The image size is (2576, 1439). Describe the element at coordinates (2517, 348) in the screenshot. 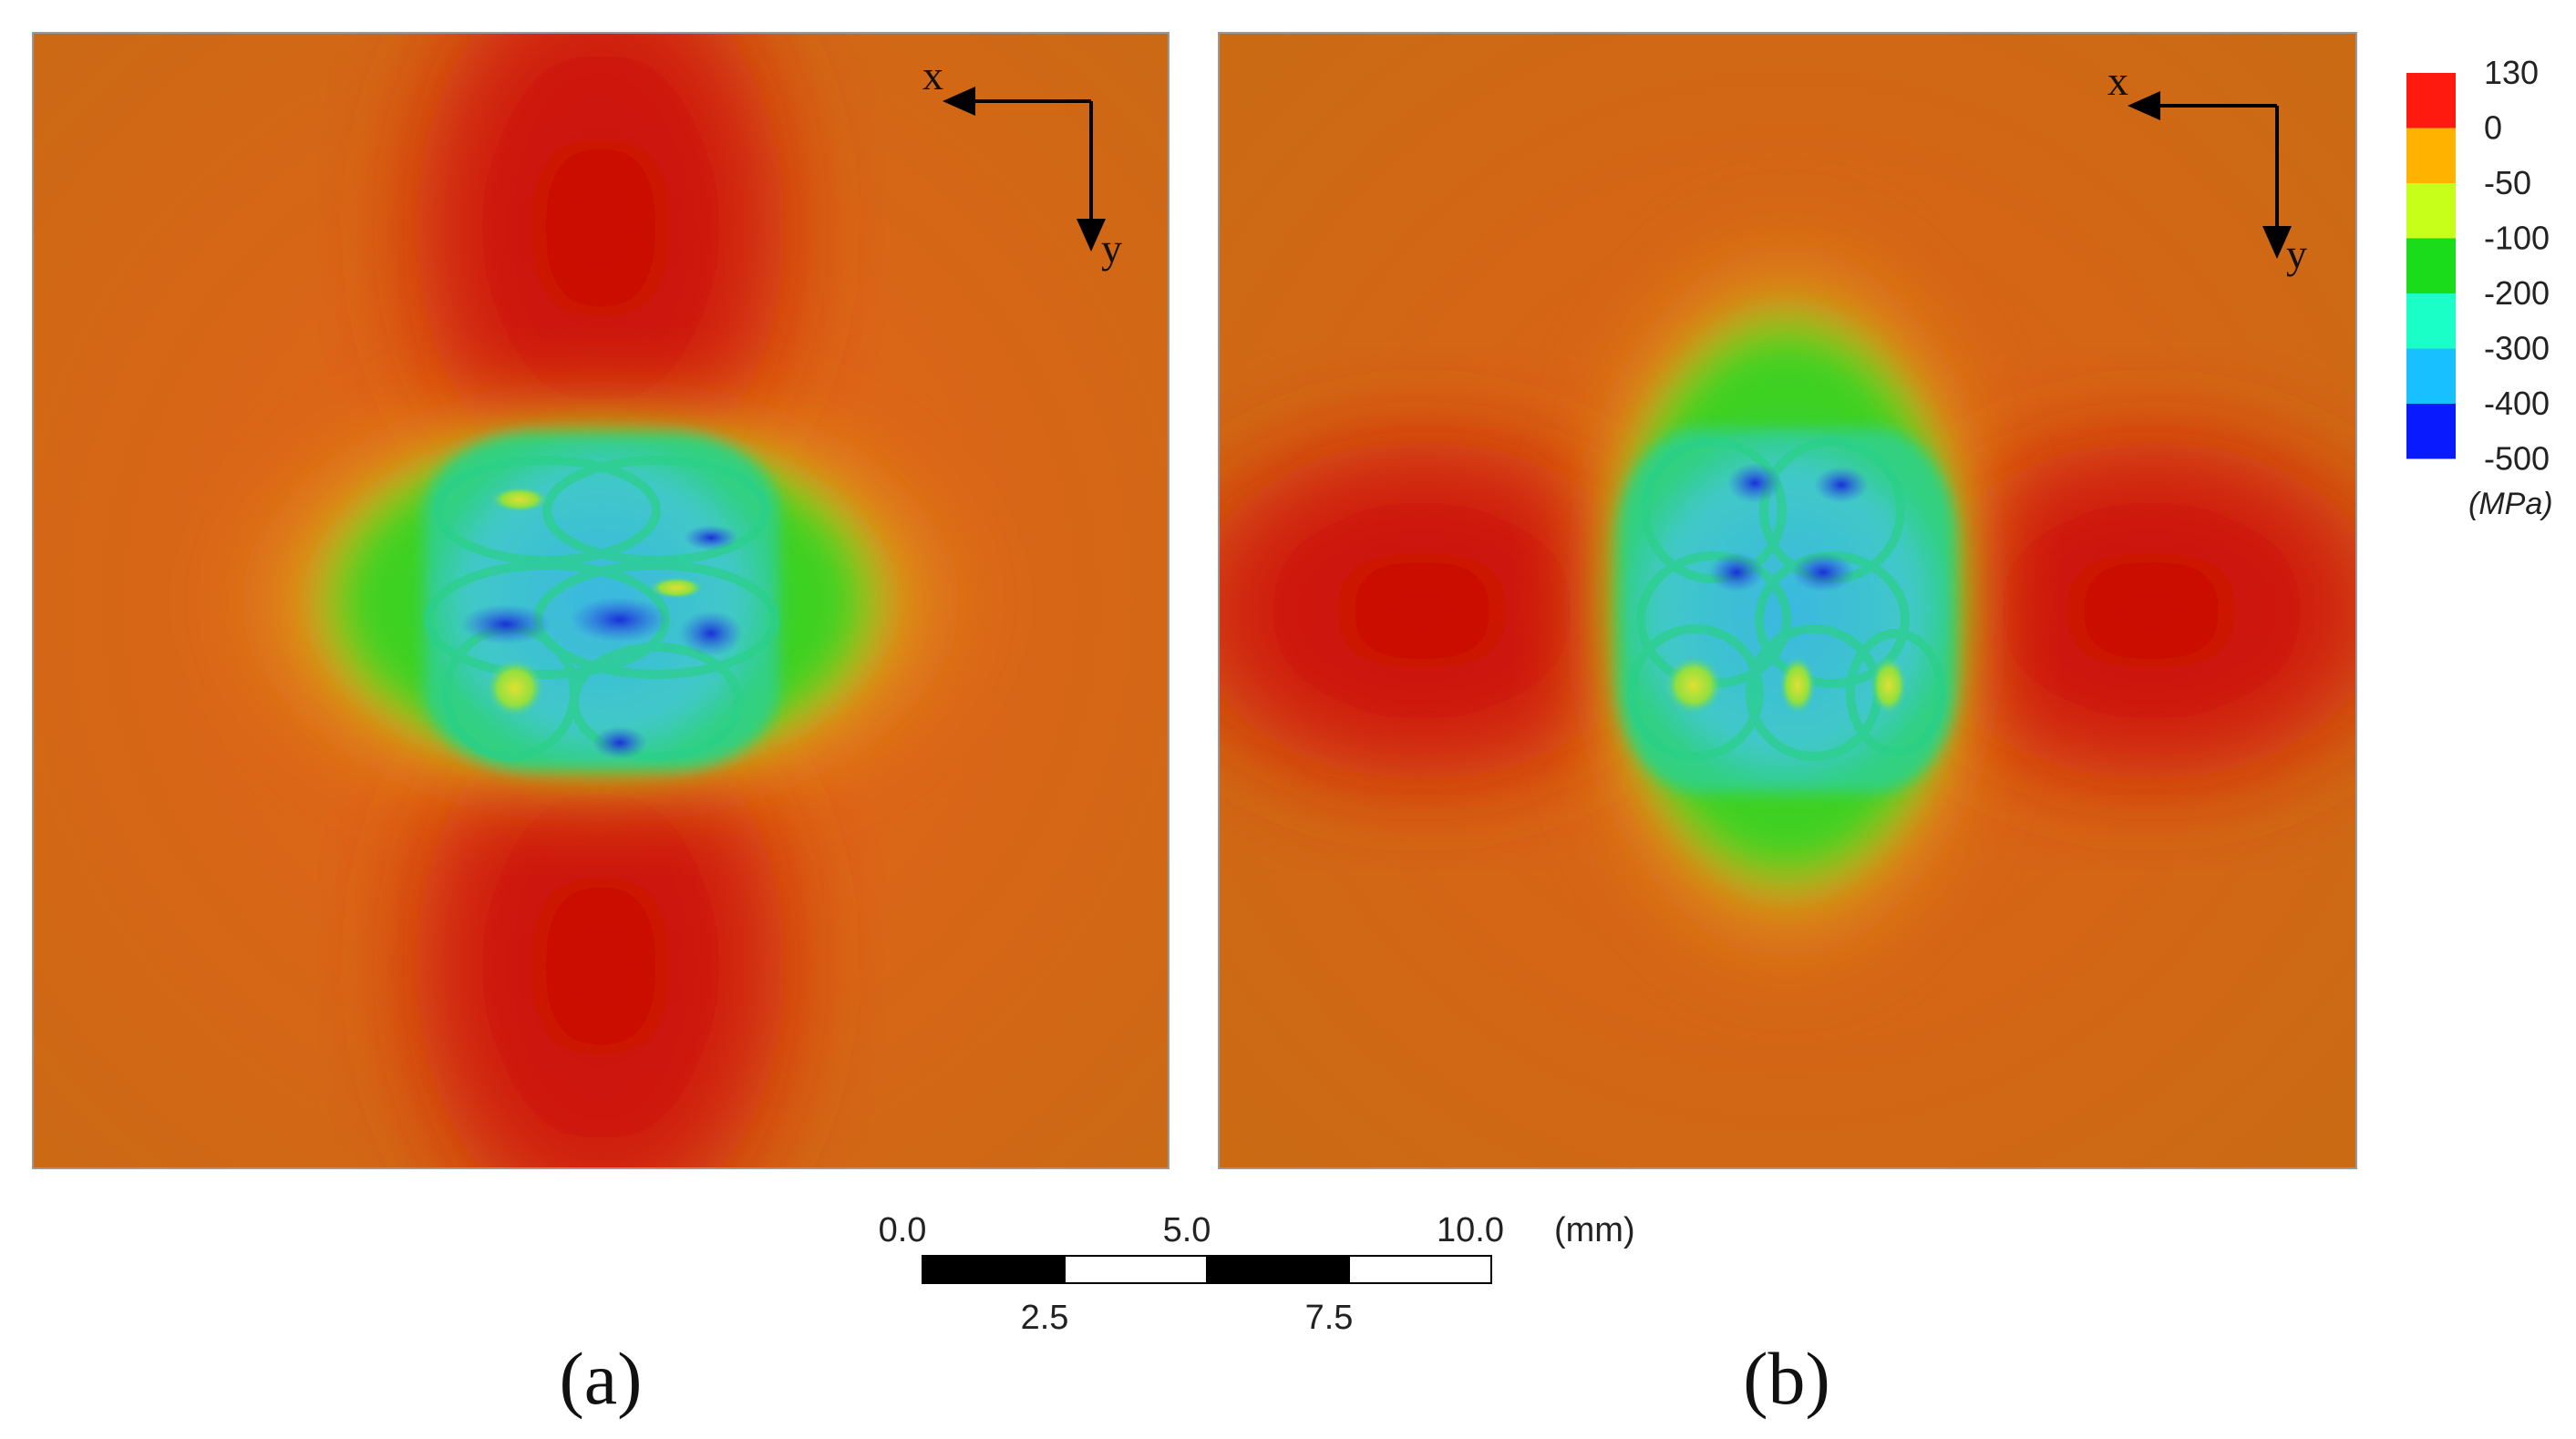

I see `legend-tick-5: -300` at that location.